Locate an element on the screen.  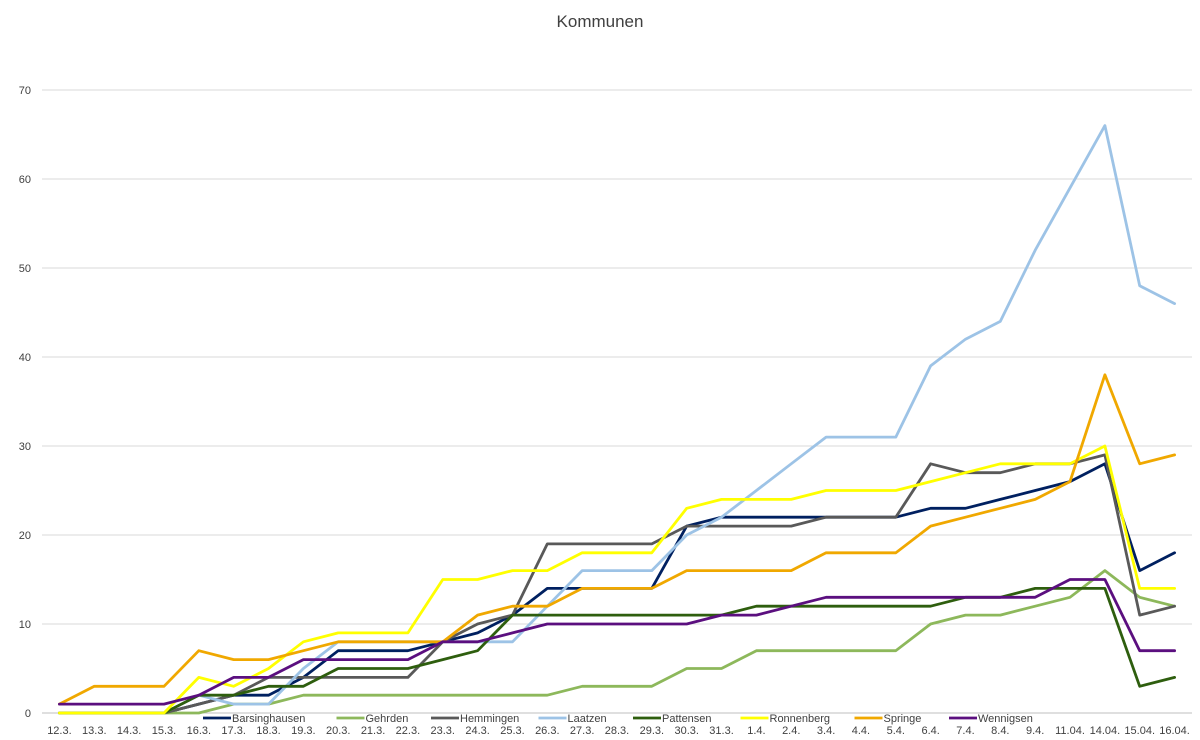
legend-label-pattensen: Pattensen is located at coordinates (687, 719).